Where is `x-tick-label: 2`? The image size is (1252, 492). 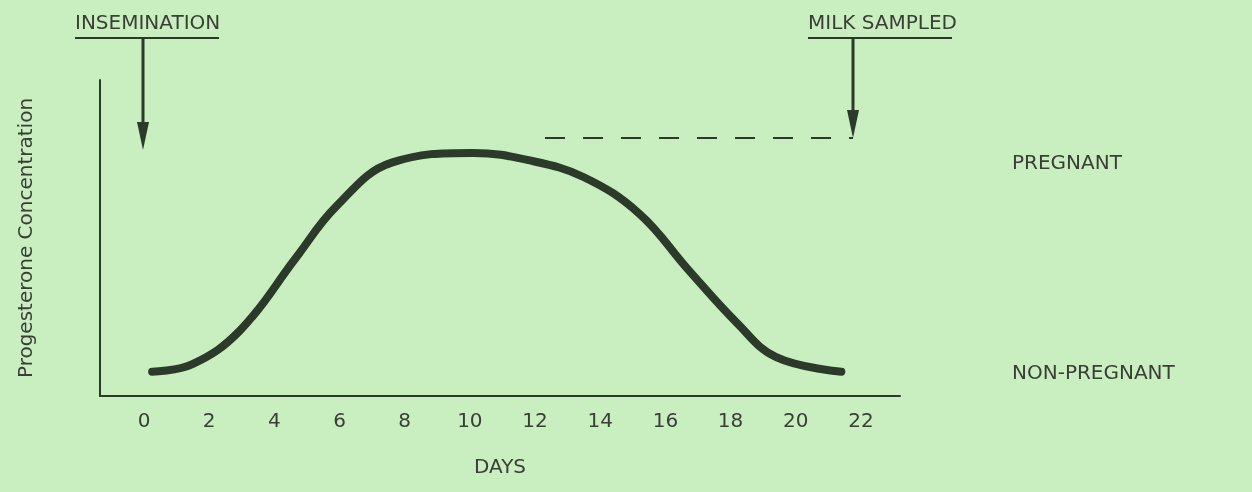
x-tick-label: 2 is located at coordinates (209, 420).